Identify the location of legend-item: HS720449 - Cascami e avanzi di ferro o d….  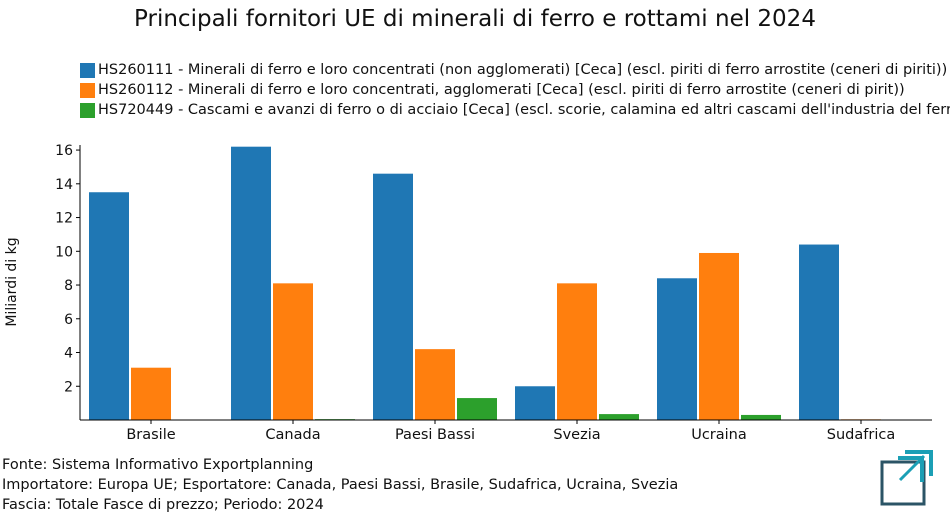
(515, 110).